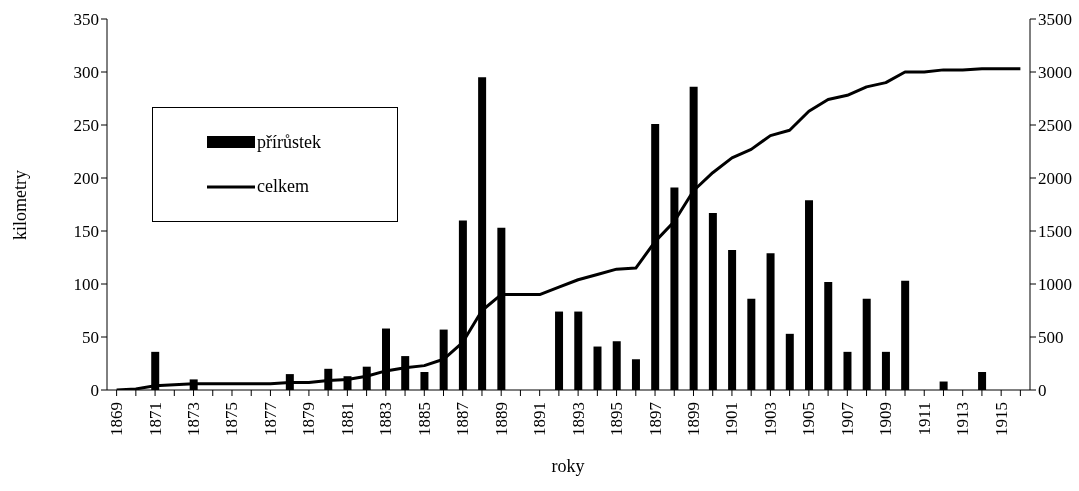 This screenshot has height=491, width=1079. Describe the element at coordinates (309, 419) in the screenshot. I see `x-tick-label: 1879` at that location.